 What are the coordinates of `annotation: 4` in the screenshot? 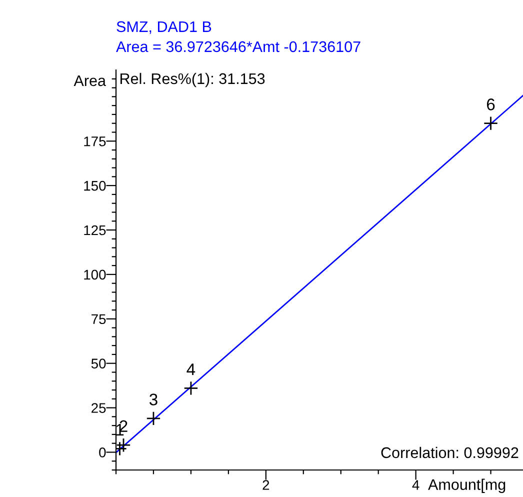 It's located at (191, 370).